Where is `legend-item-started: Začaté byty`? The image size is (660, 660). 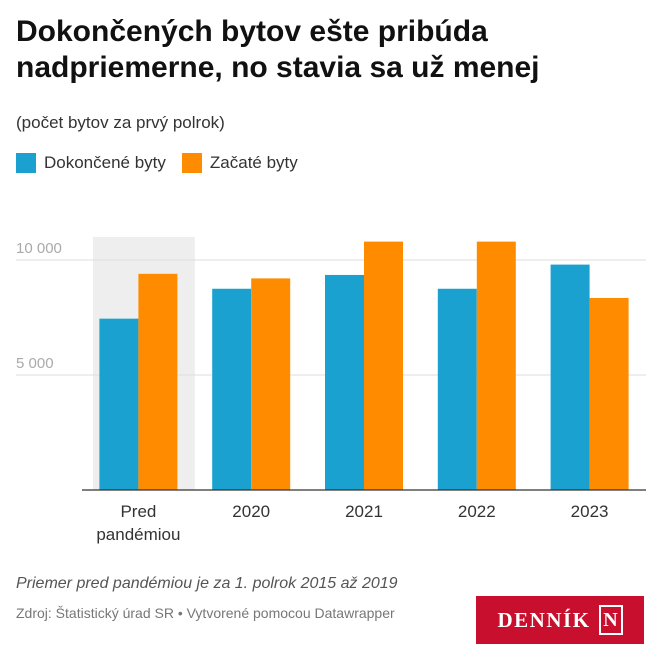
legend-item-started: Začaté byty is located at coordinates (239, 163).